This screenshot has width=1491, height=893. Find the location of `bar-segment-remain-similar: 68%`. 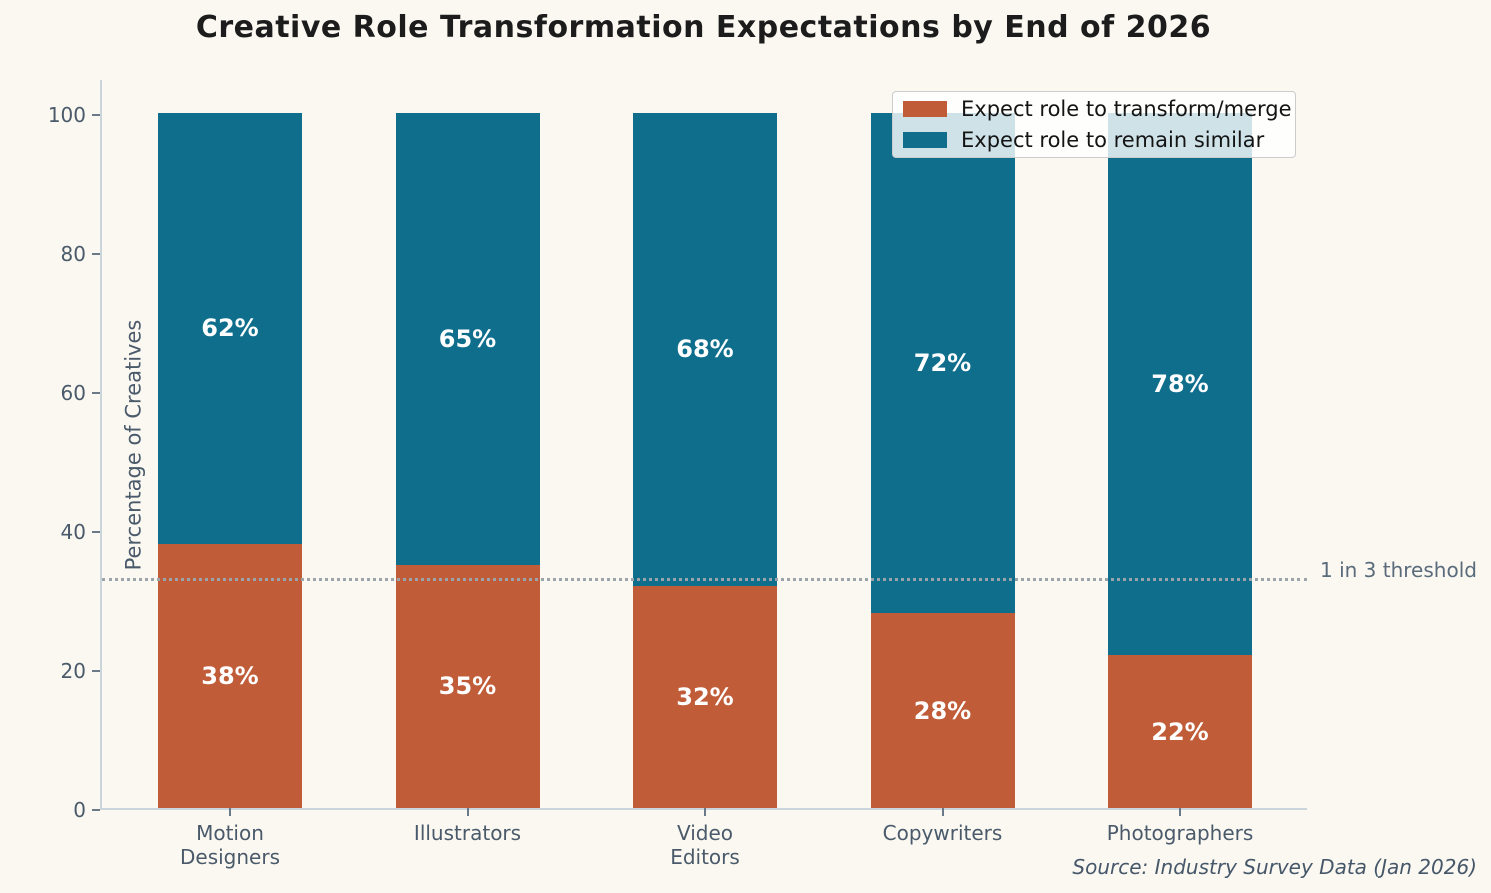

bar-segment-remain-similar: 68% is located at coordinates (705, 349).